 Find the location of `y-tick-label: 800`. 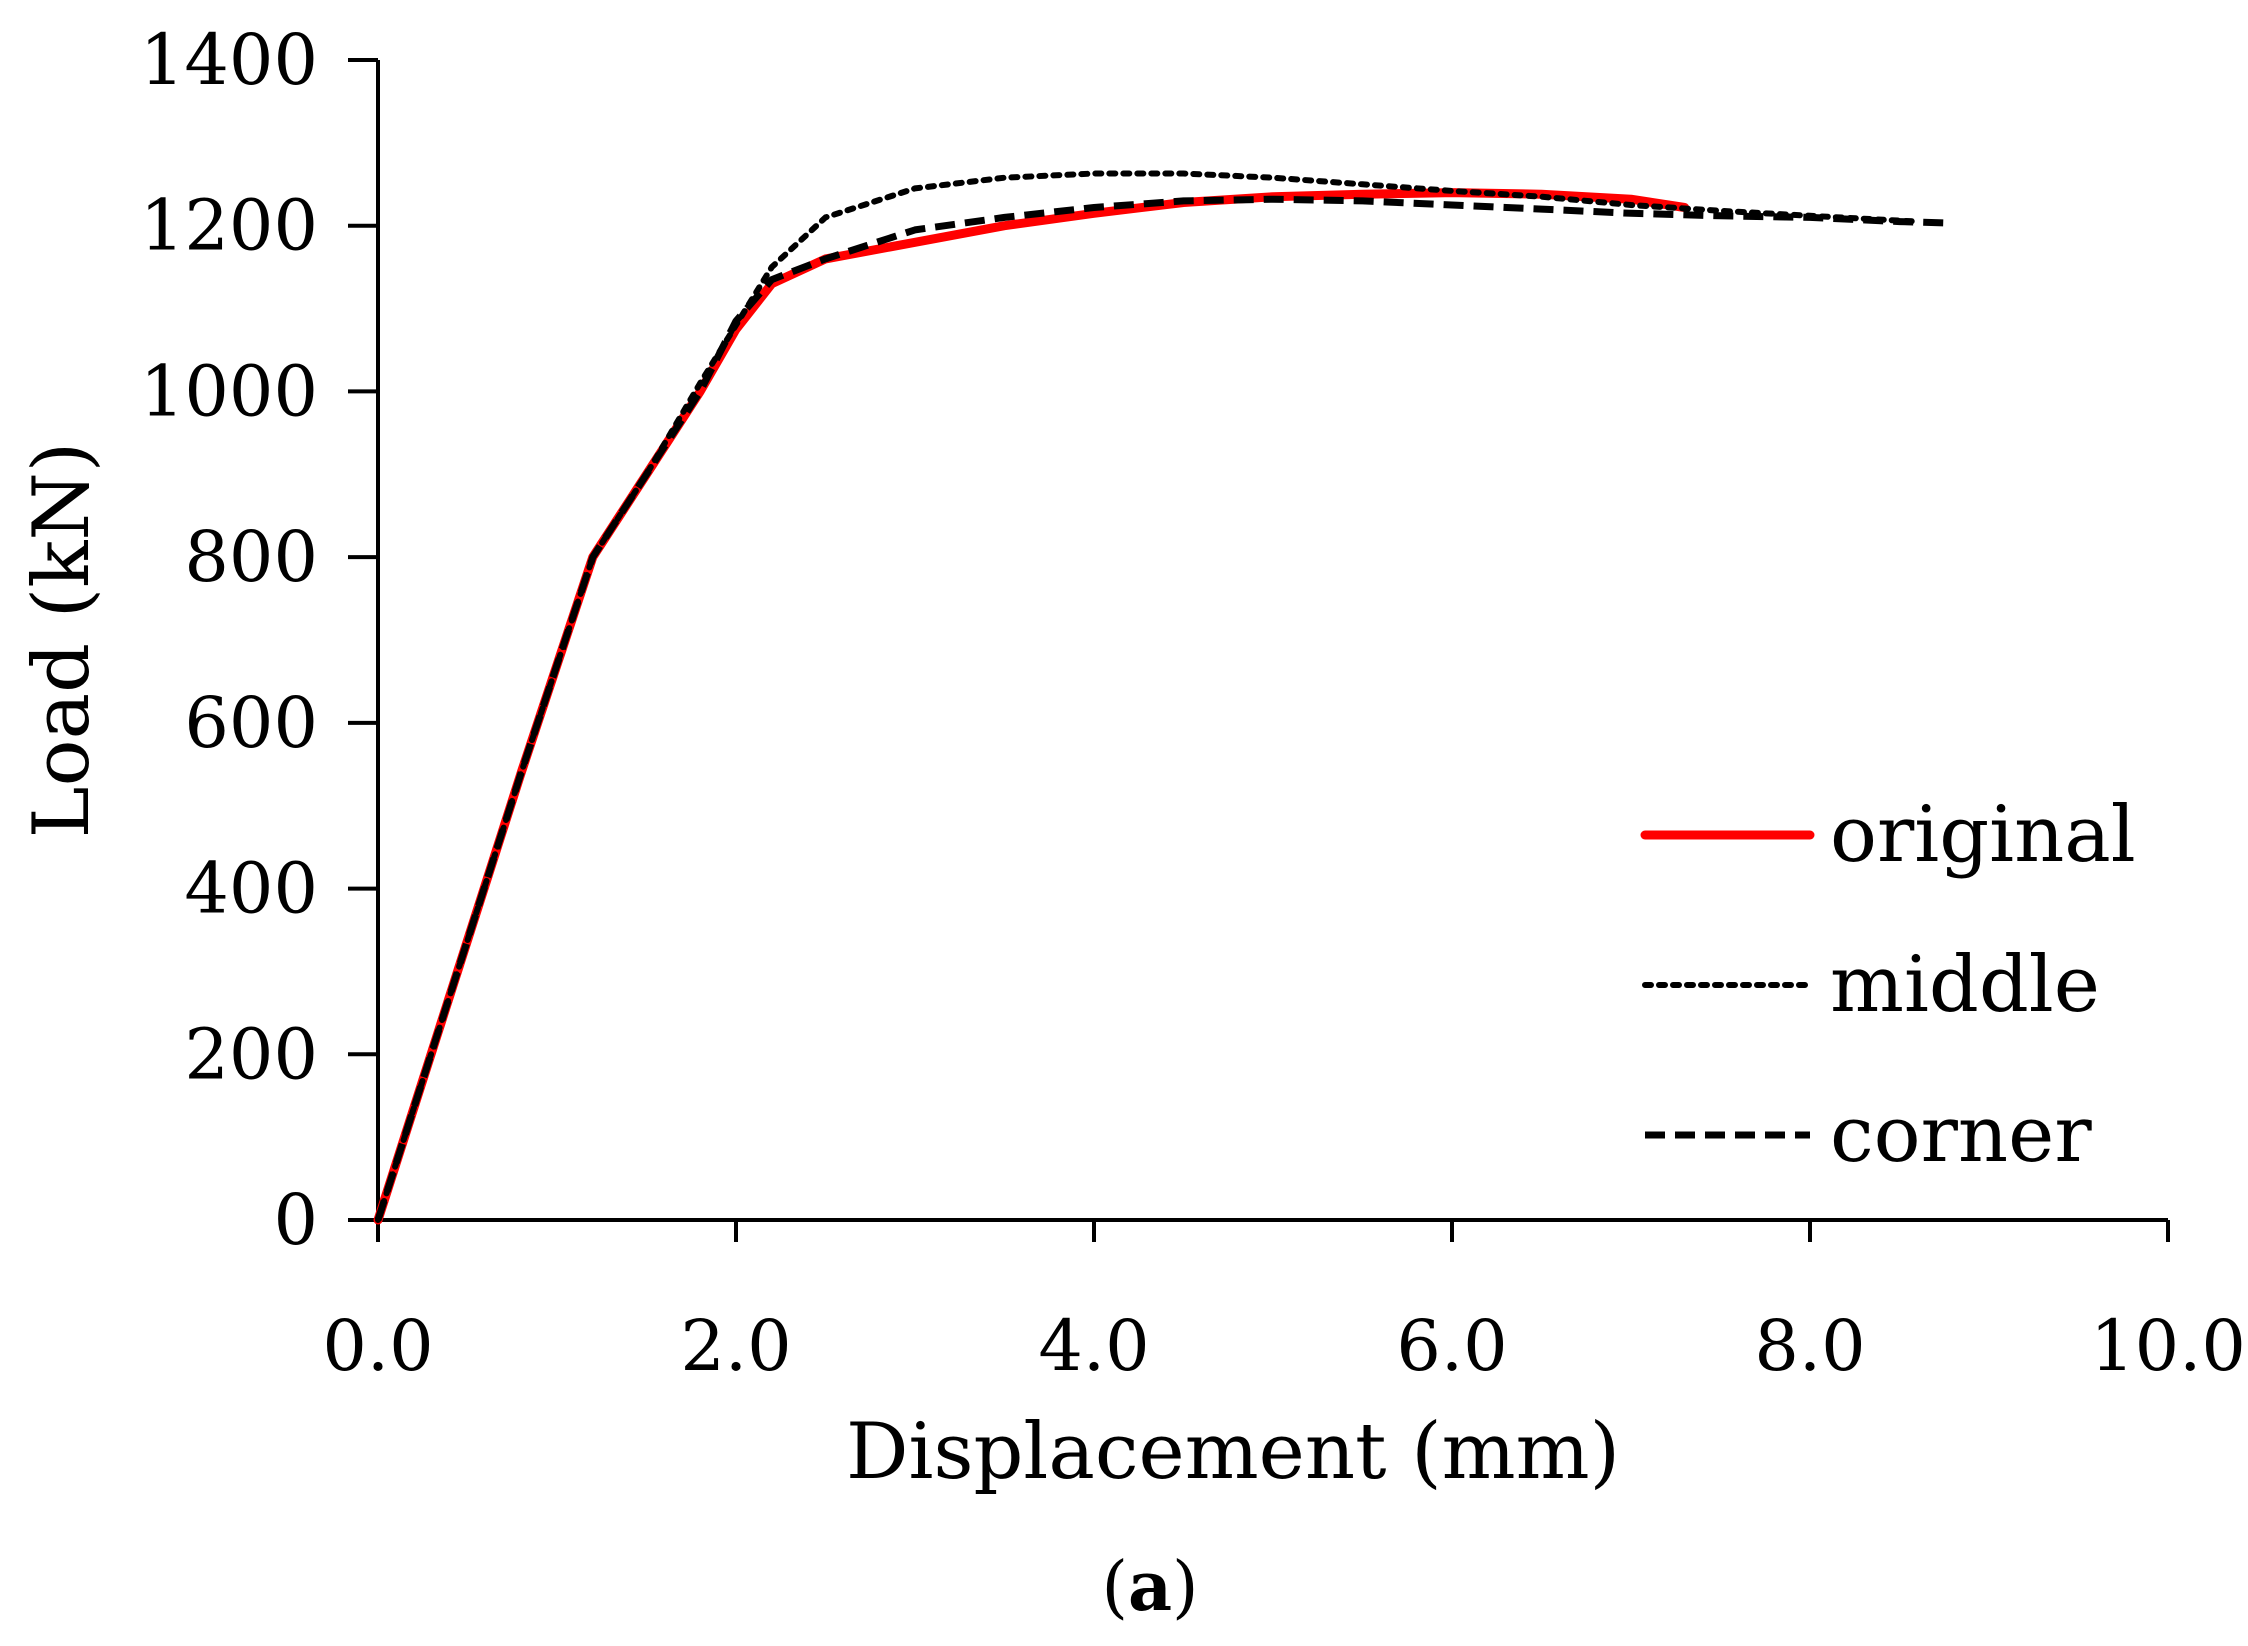

y-tick-label: 800 is located at coordinates (251, 557).